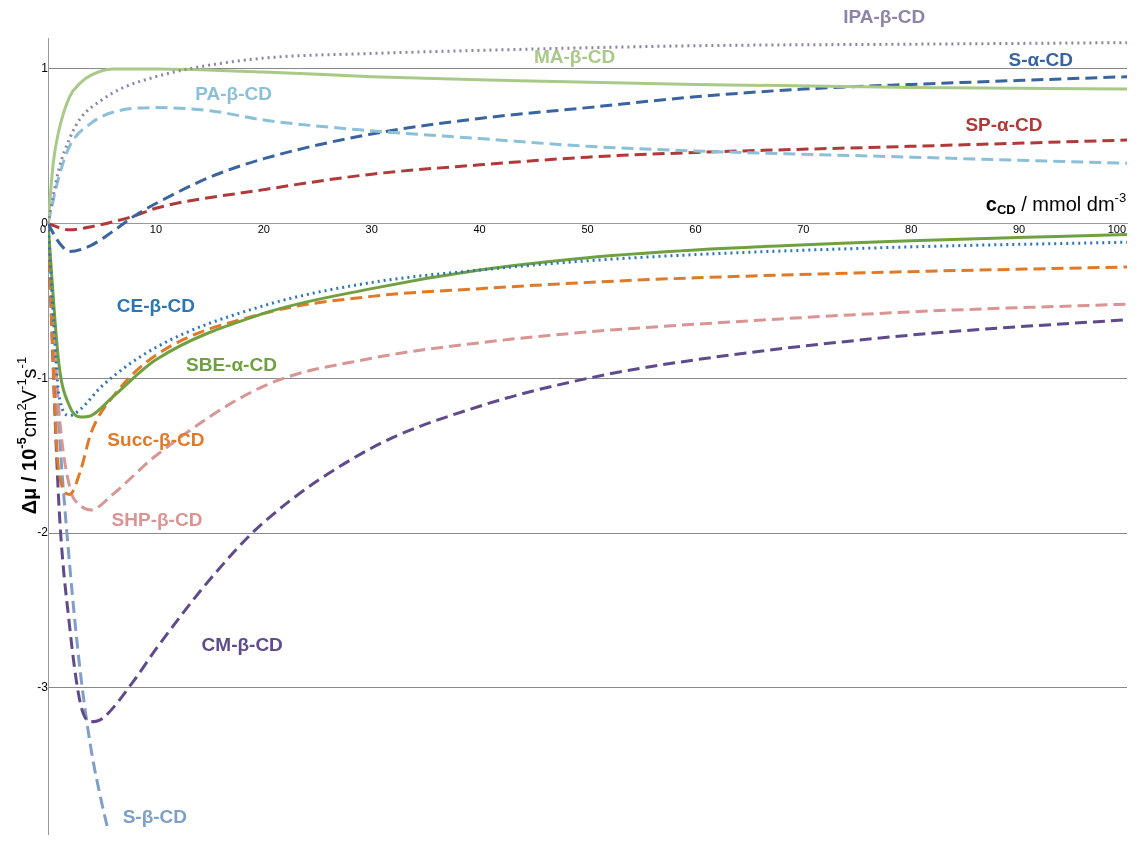  I want to click on series-label: CE-β-CD, so click(155, 306).